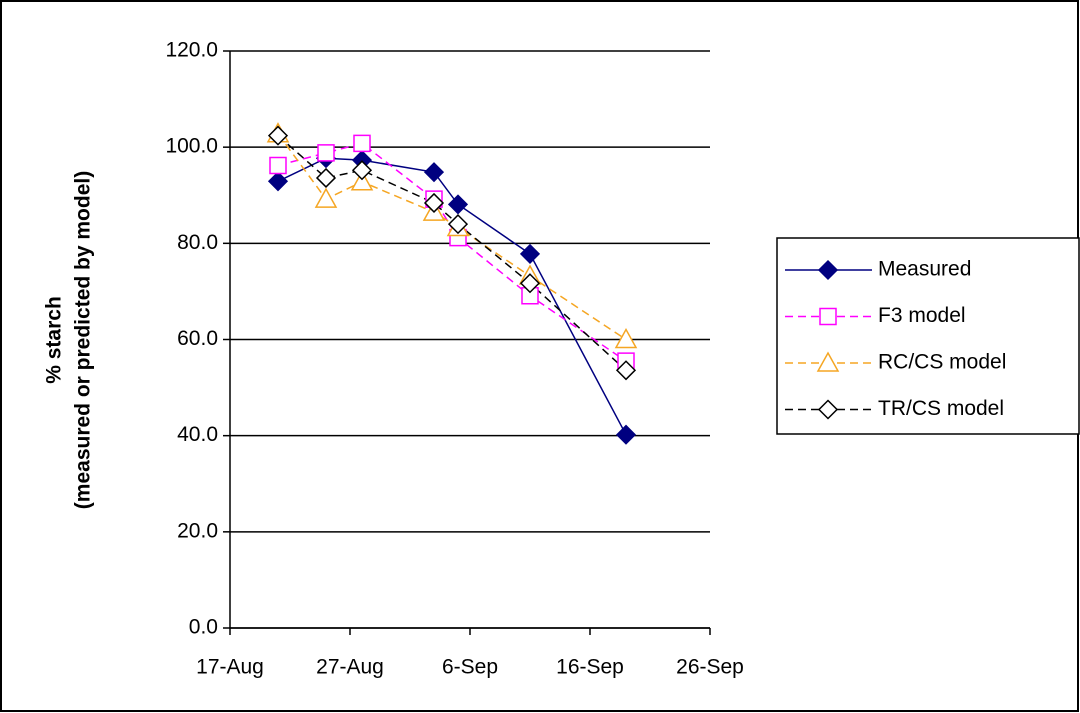 The width and height of the screenshot is (1080, 713). What do you see at coordinates (203, 627) in the screenshot?
I see `y-tick-label: 0.0` at bounding box center [203, 627].